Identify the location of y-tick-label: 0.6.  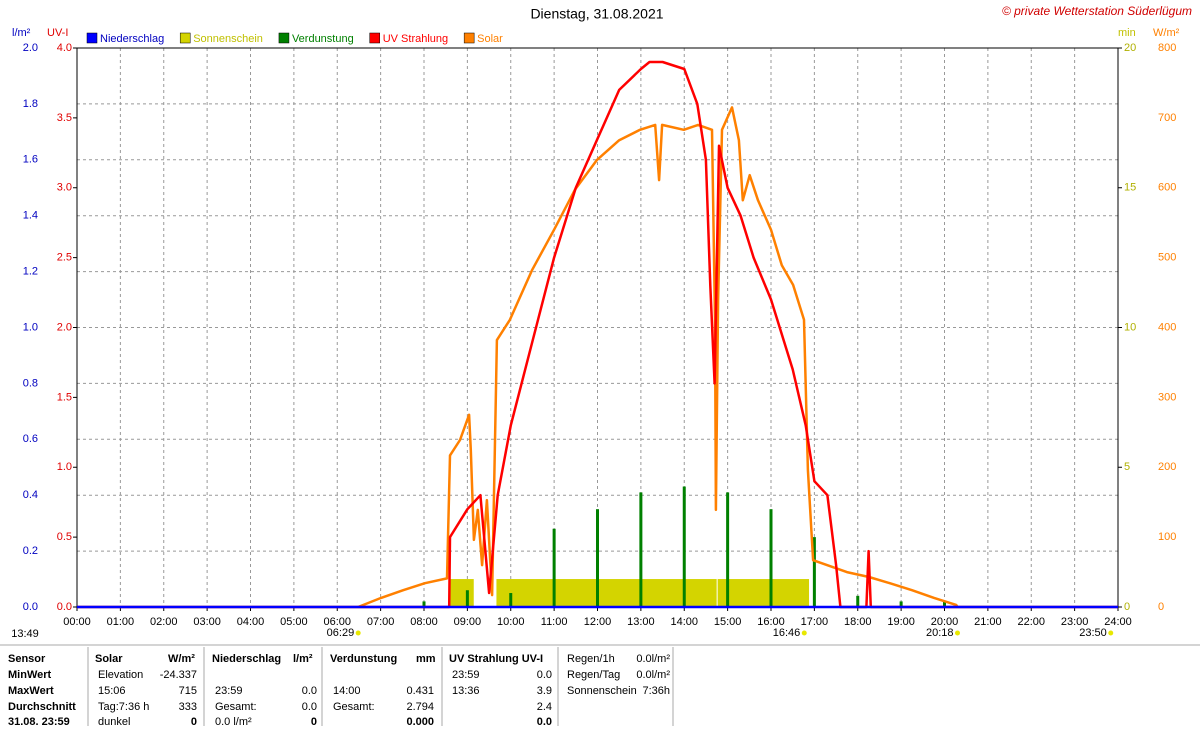
(30, 439).